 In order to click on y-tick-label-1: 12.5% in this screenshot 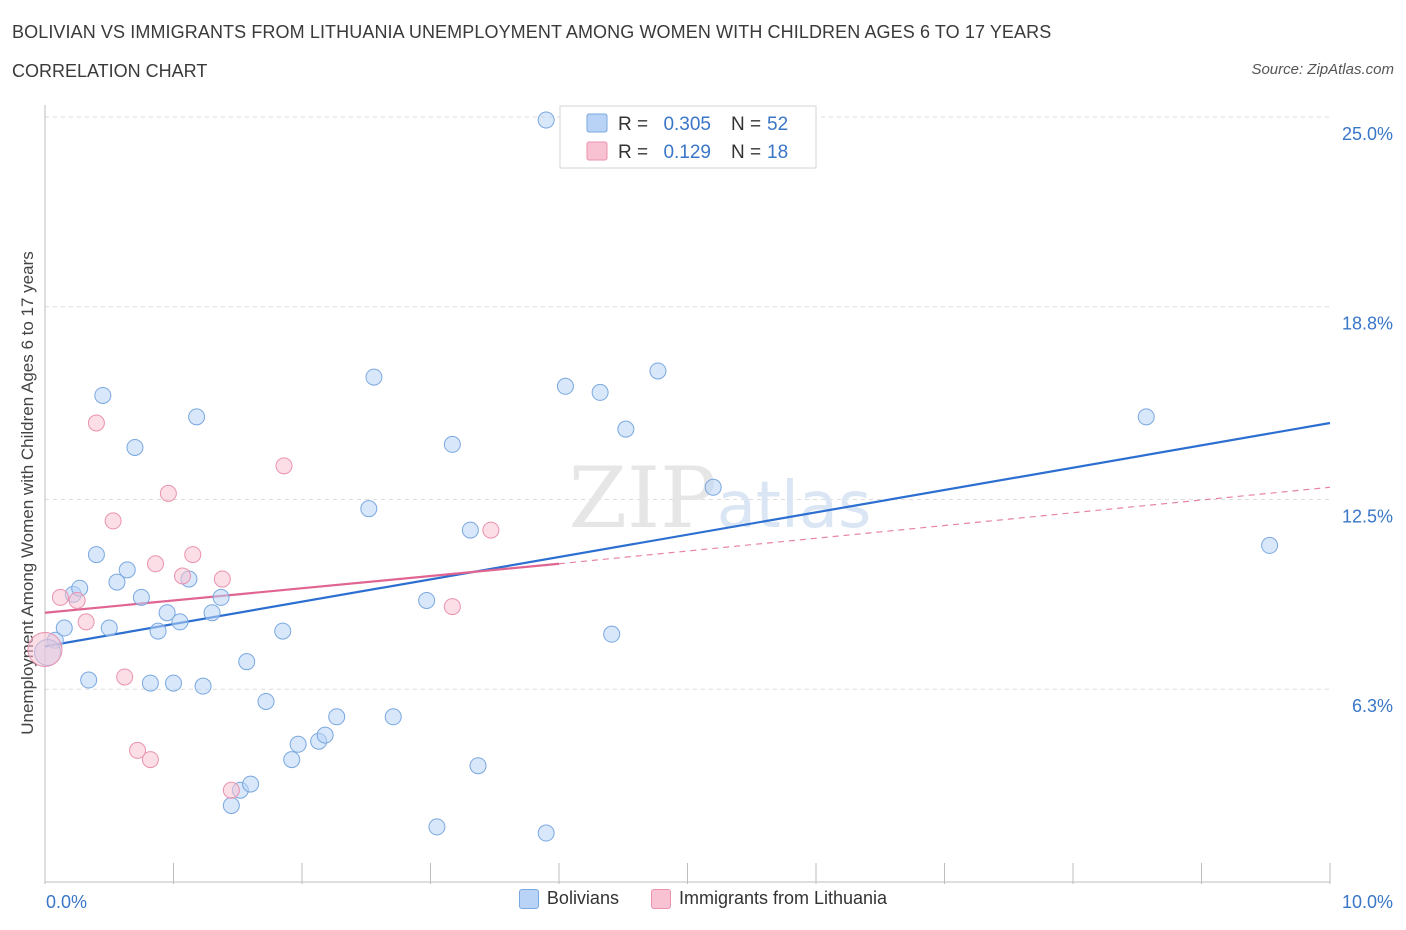, I will do `click(1367, 517)`.